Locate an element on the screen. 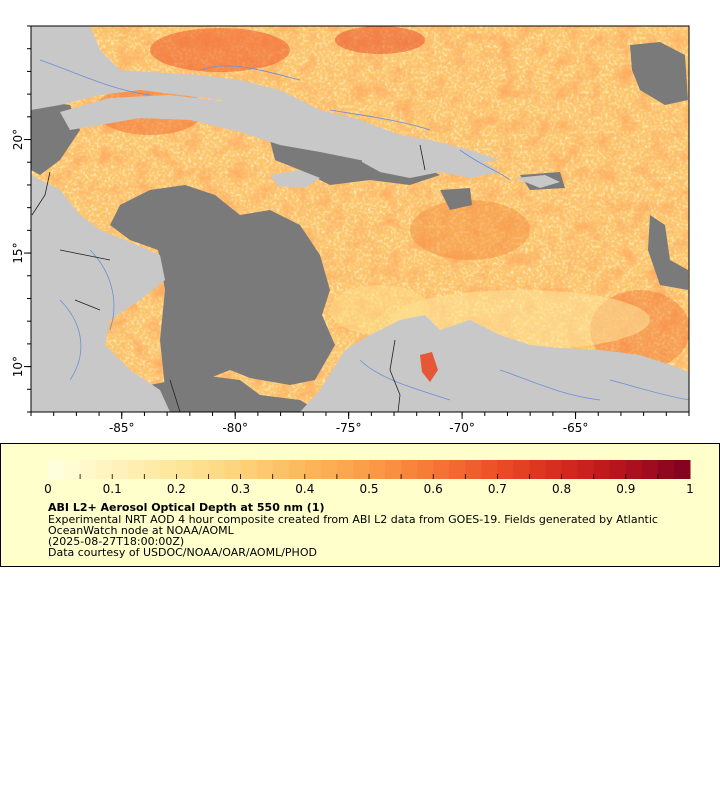  land-puerto-rico is located at coordinates (537, 181).